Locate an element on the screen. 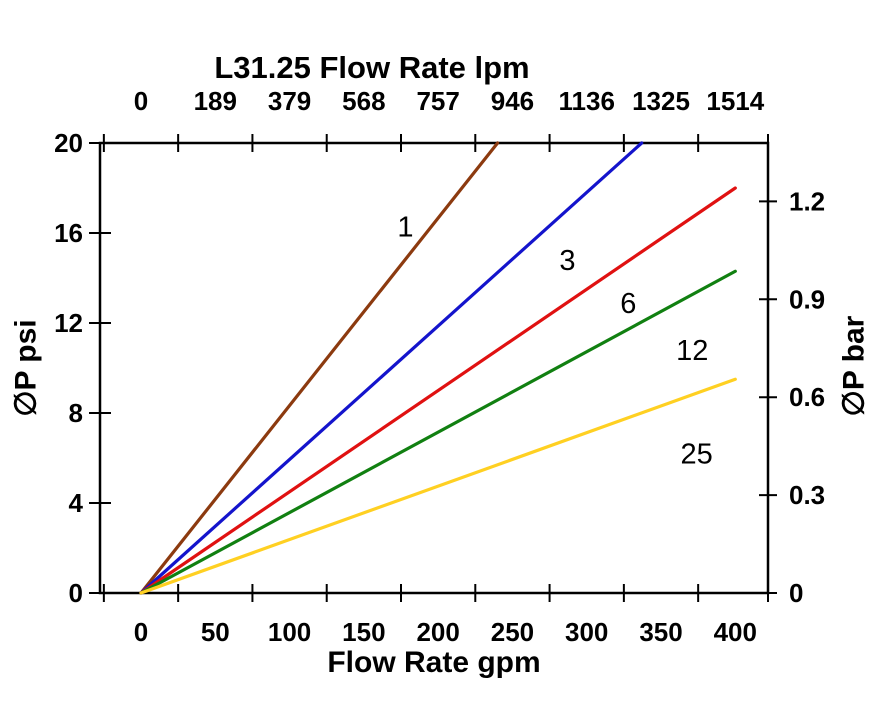 The width and height of the screenshot is (886, 702). y-tick-label-left: 12 is located at coordinates (68, 323).